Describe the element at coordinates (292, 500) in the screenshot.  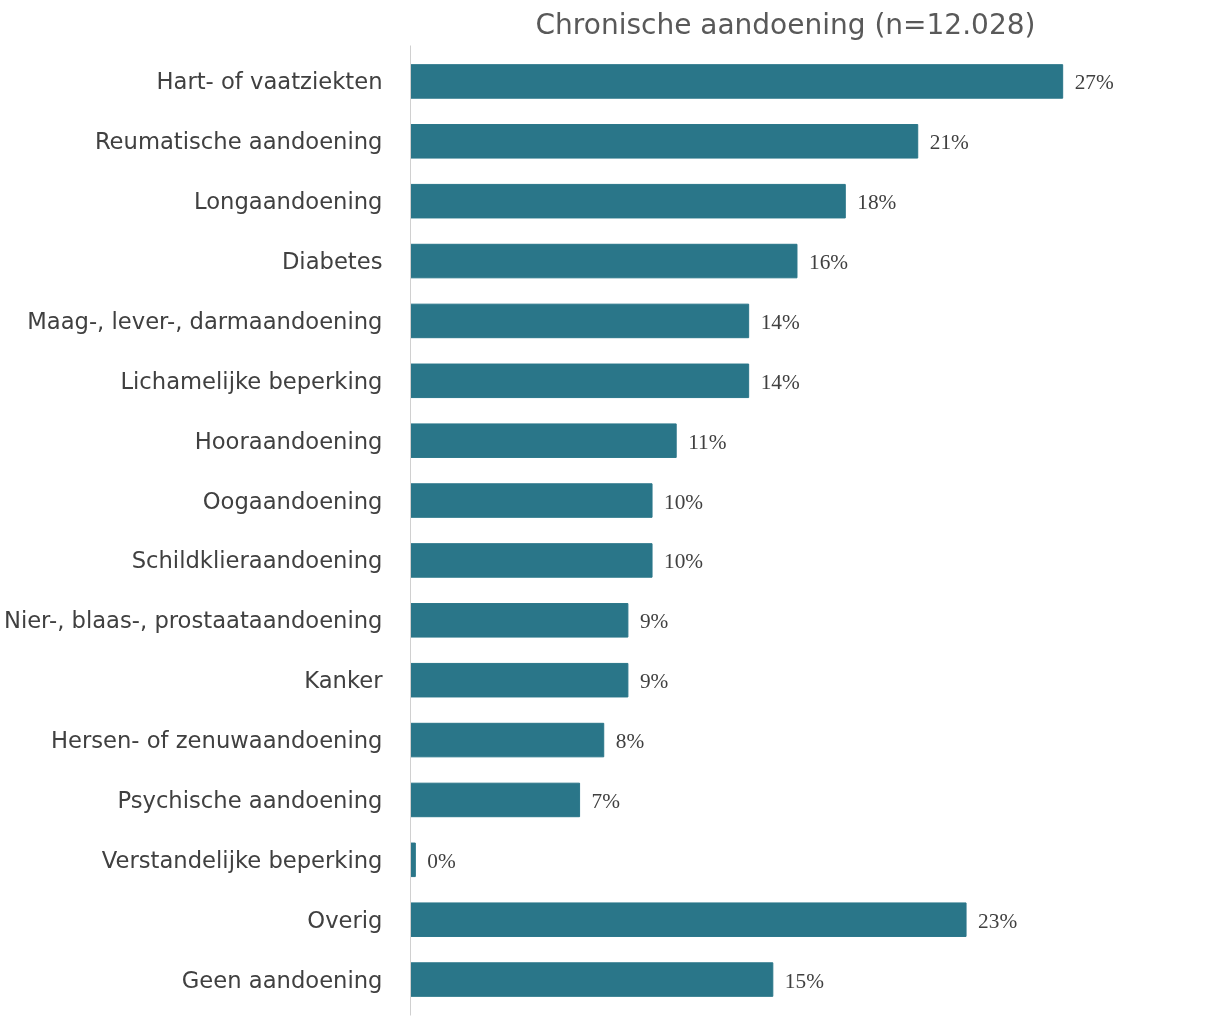
I see `y-tick-label: Oogaandoening` at that location.